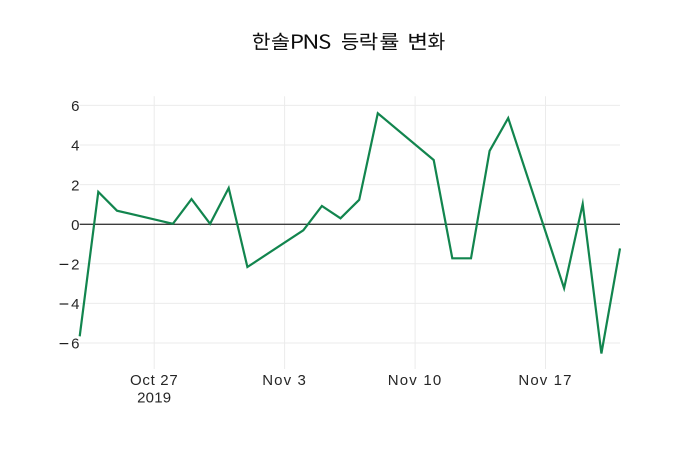 The height and width of the screenshot is (450, 700). I want to click on svg-text: Nov 10, so click(415, 380).